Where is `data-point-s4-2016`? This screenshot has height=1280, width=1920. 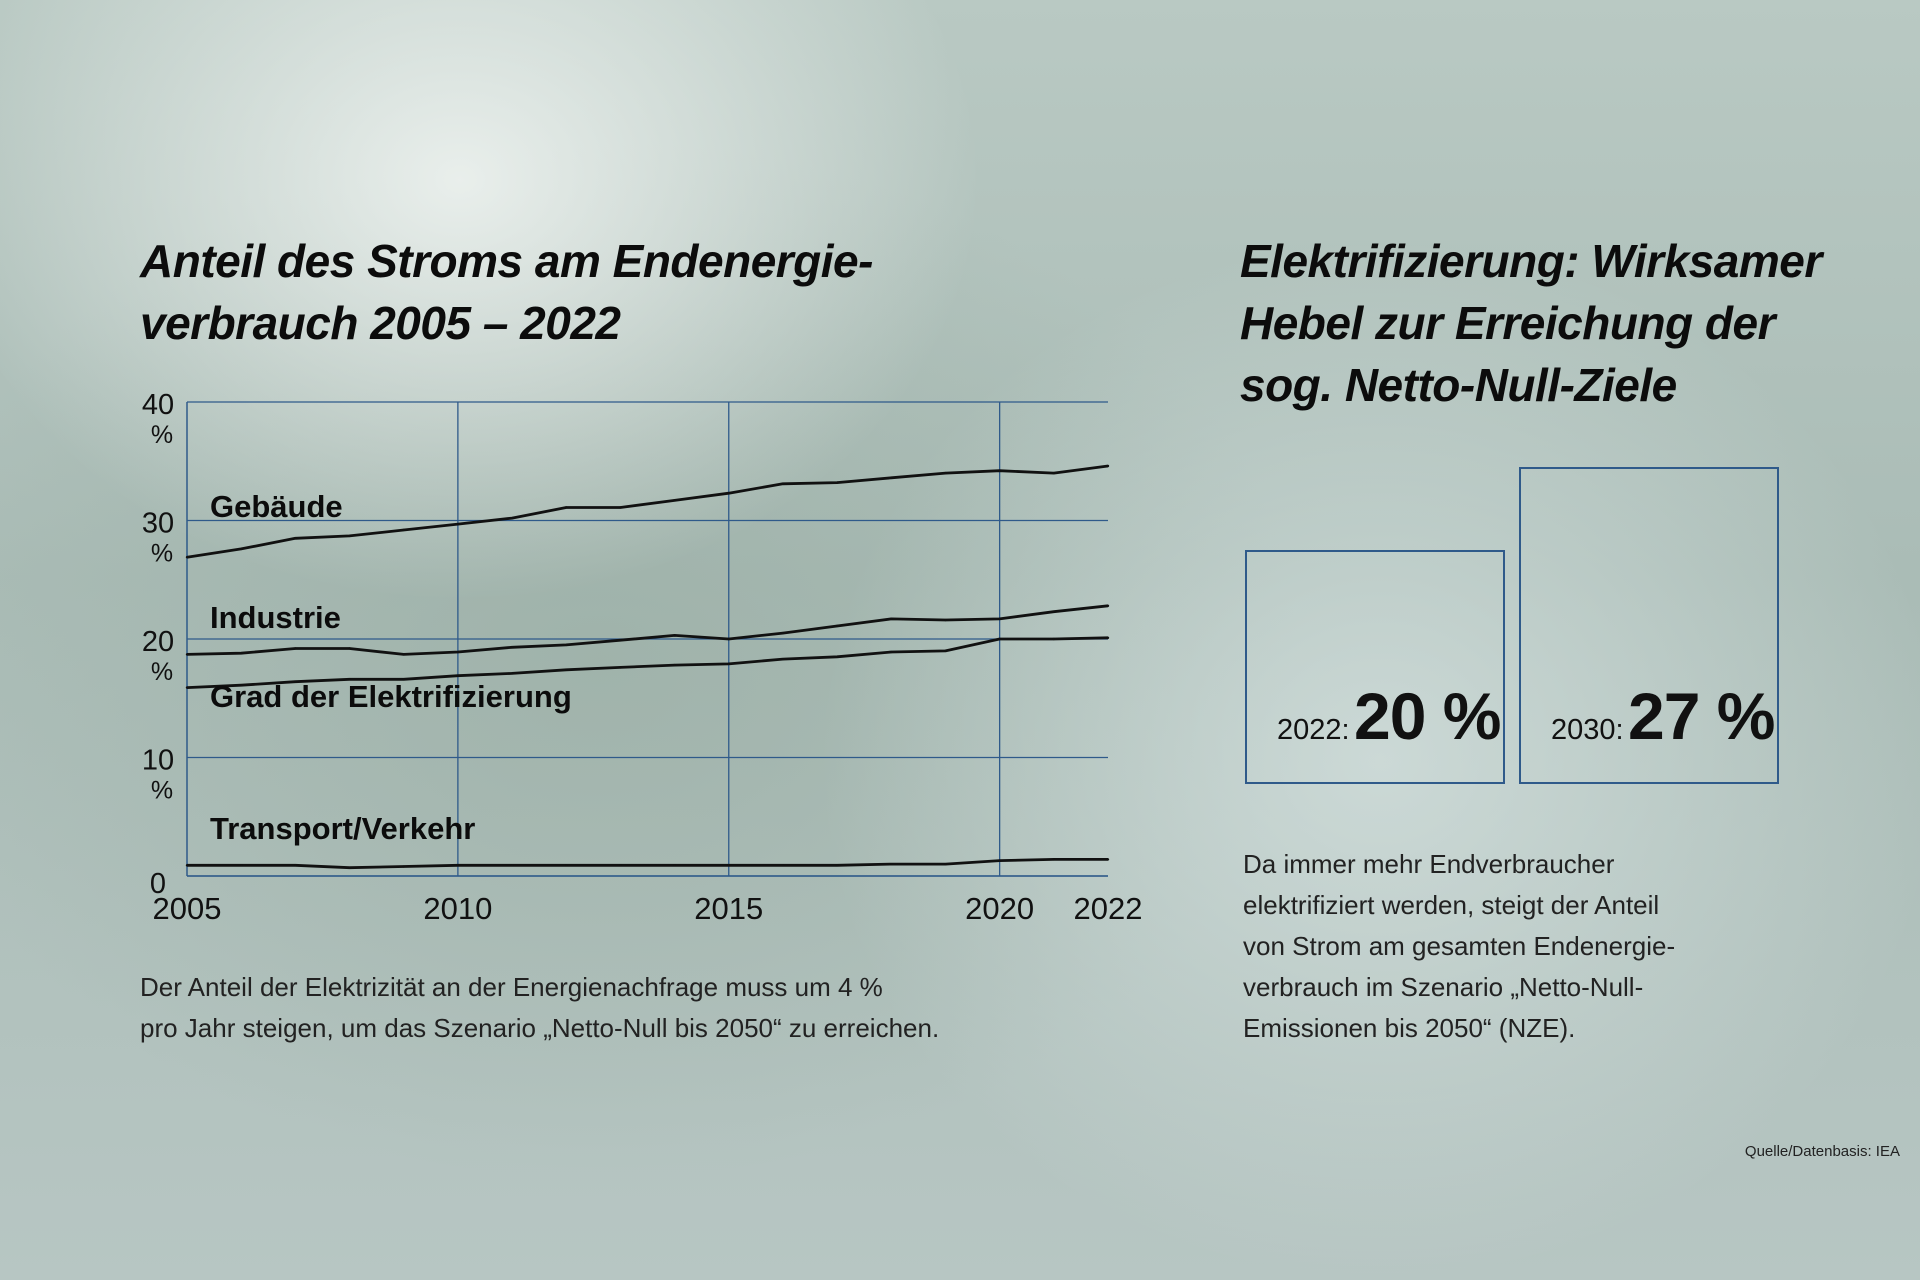
data-point-s4-2016 is located at coordinates (783, 865).